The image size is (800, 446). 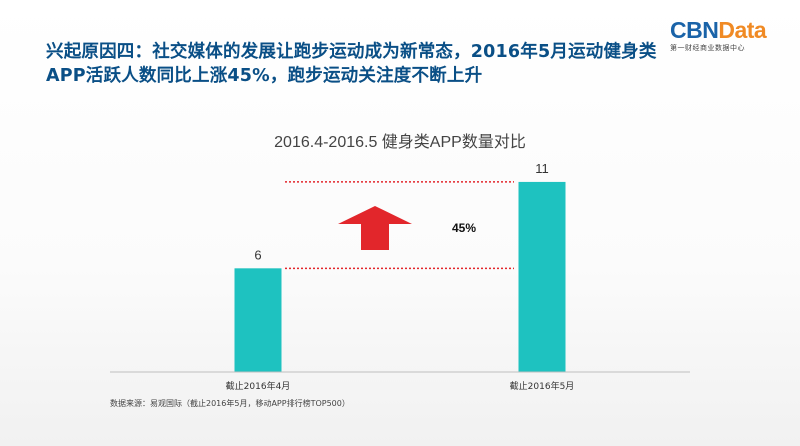 What do you see at coordinates (464, 228) in the screenshot?
I see `growth-label: 45%` at bounding box center [464, 228].